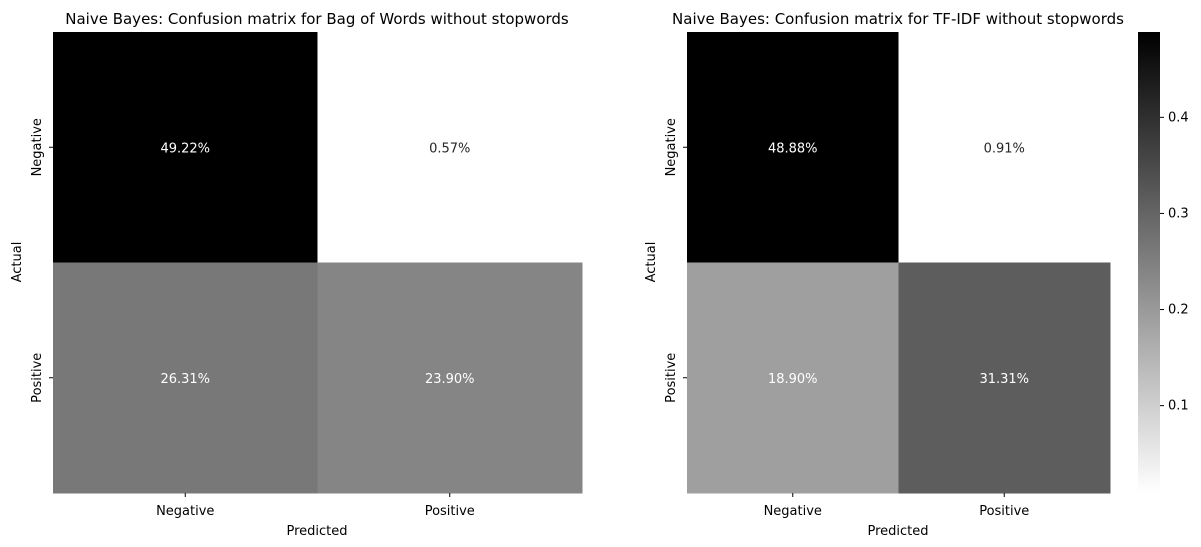 This screenshot has width=1201, height=547. What do you see at coordinates (897, 531) in the screenshot?
I see `x-axis-label-tfidf: Predicted` at bounding box center [897, 531].